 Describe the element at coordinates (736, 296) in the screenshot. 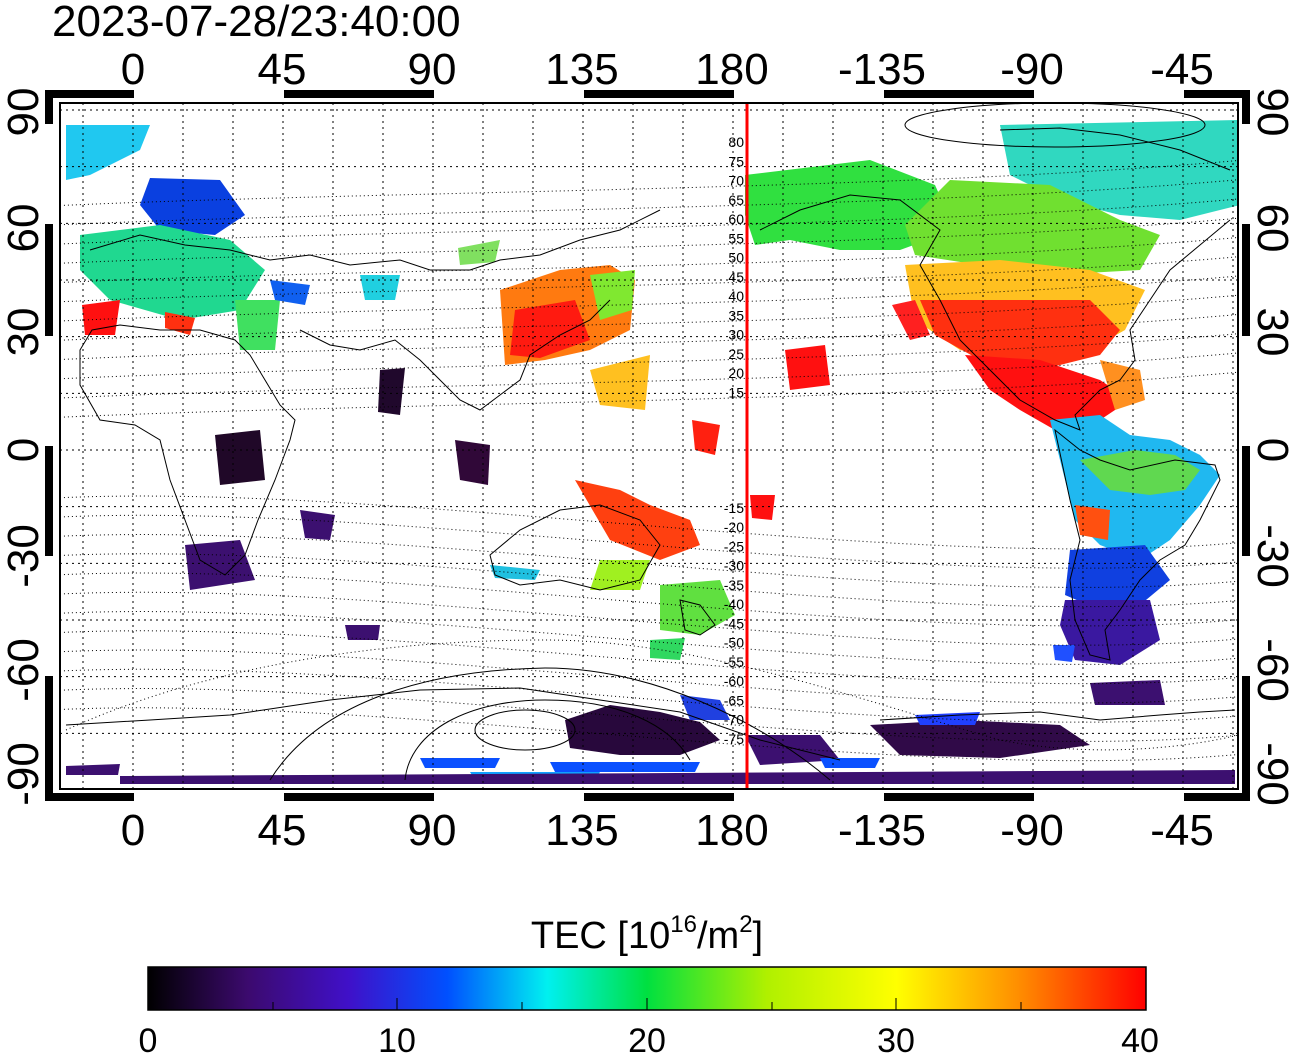

I see `mlat-label: 40` at that location.